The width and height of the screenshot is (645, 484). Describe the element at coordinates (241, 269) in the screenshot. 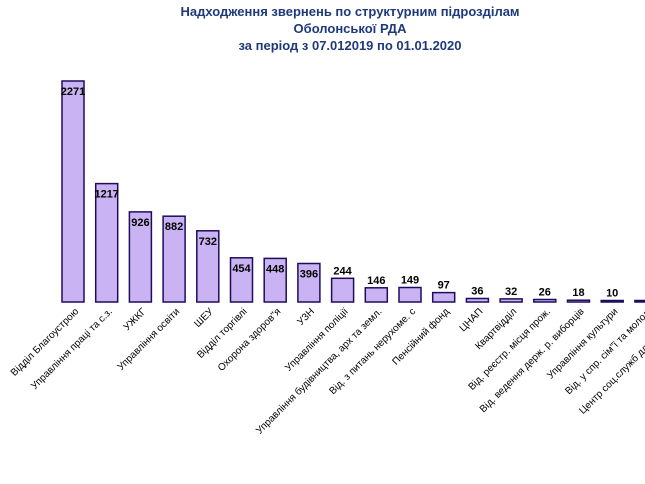

I see `value-label-6: 454` at that location.